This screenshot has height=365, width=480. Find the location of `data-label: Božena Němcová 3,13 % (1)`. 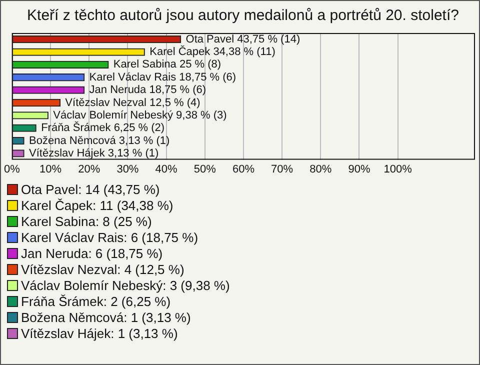

data-label: Božena Němcová 3,13 % (1) is located at coordinates (99, 140).